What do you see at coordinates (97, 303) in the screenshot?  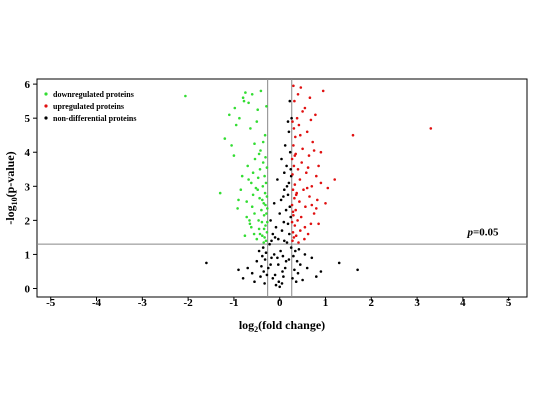 I see `x-tick-label--4: -4` at bounding box center [97, 303].